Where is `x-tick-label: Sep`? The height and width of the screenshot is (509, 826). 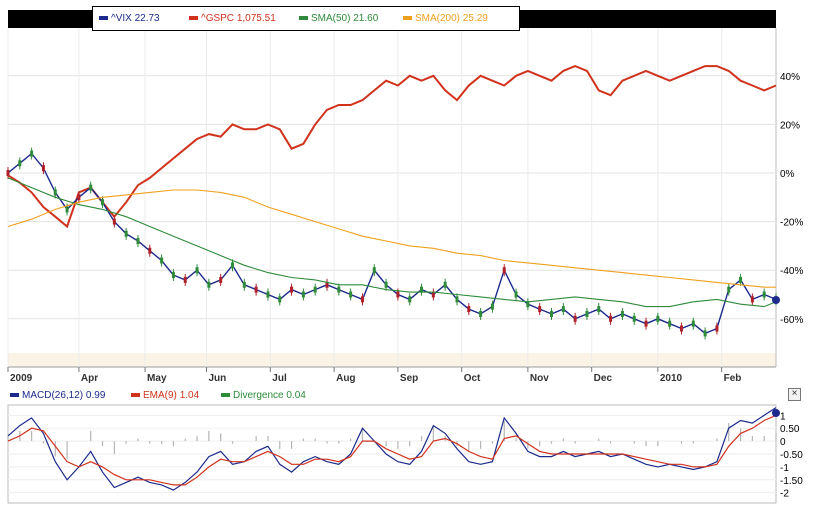
x-tick-label: Sep is located at coordinates (409, 378).